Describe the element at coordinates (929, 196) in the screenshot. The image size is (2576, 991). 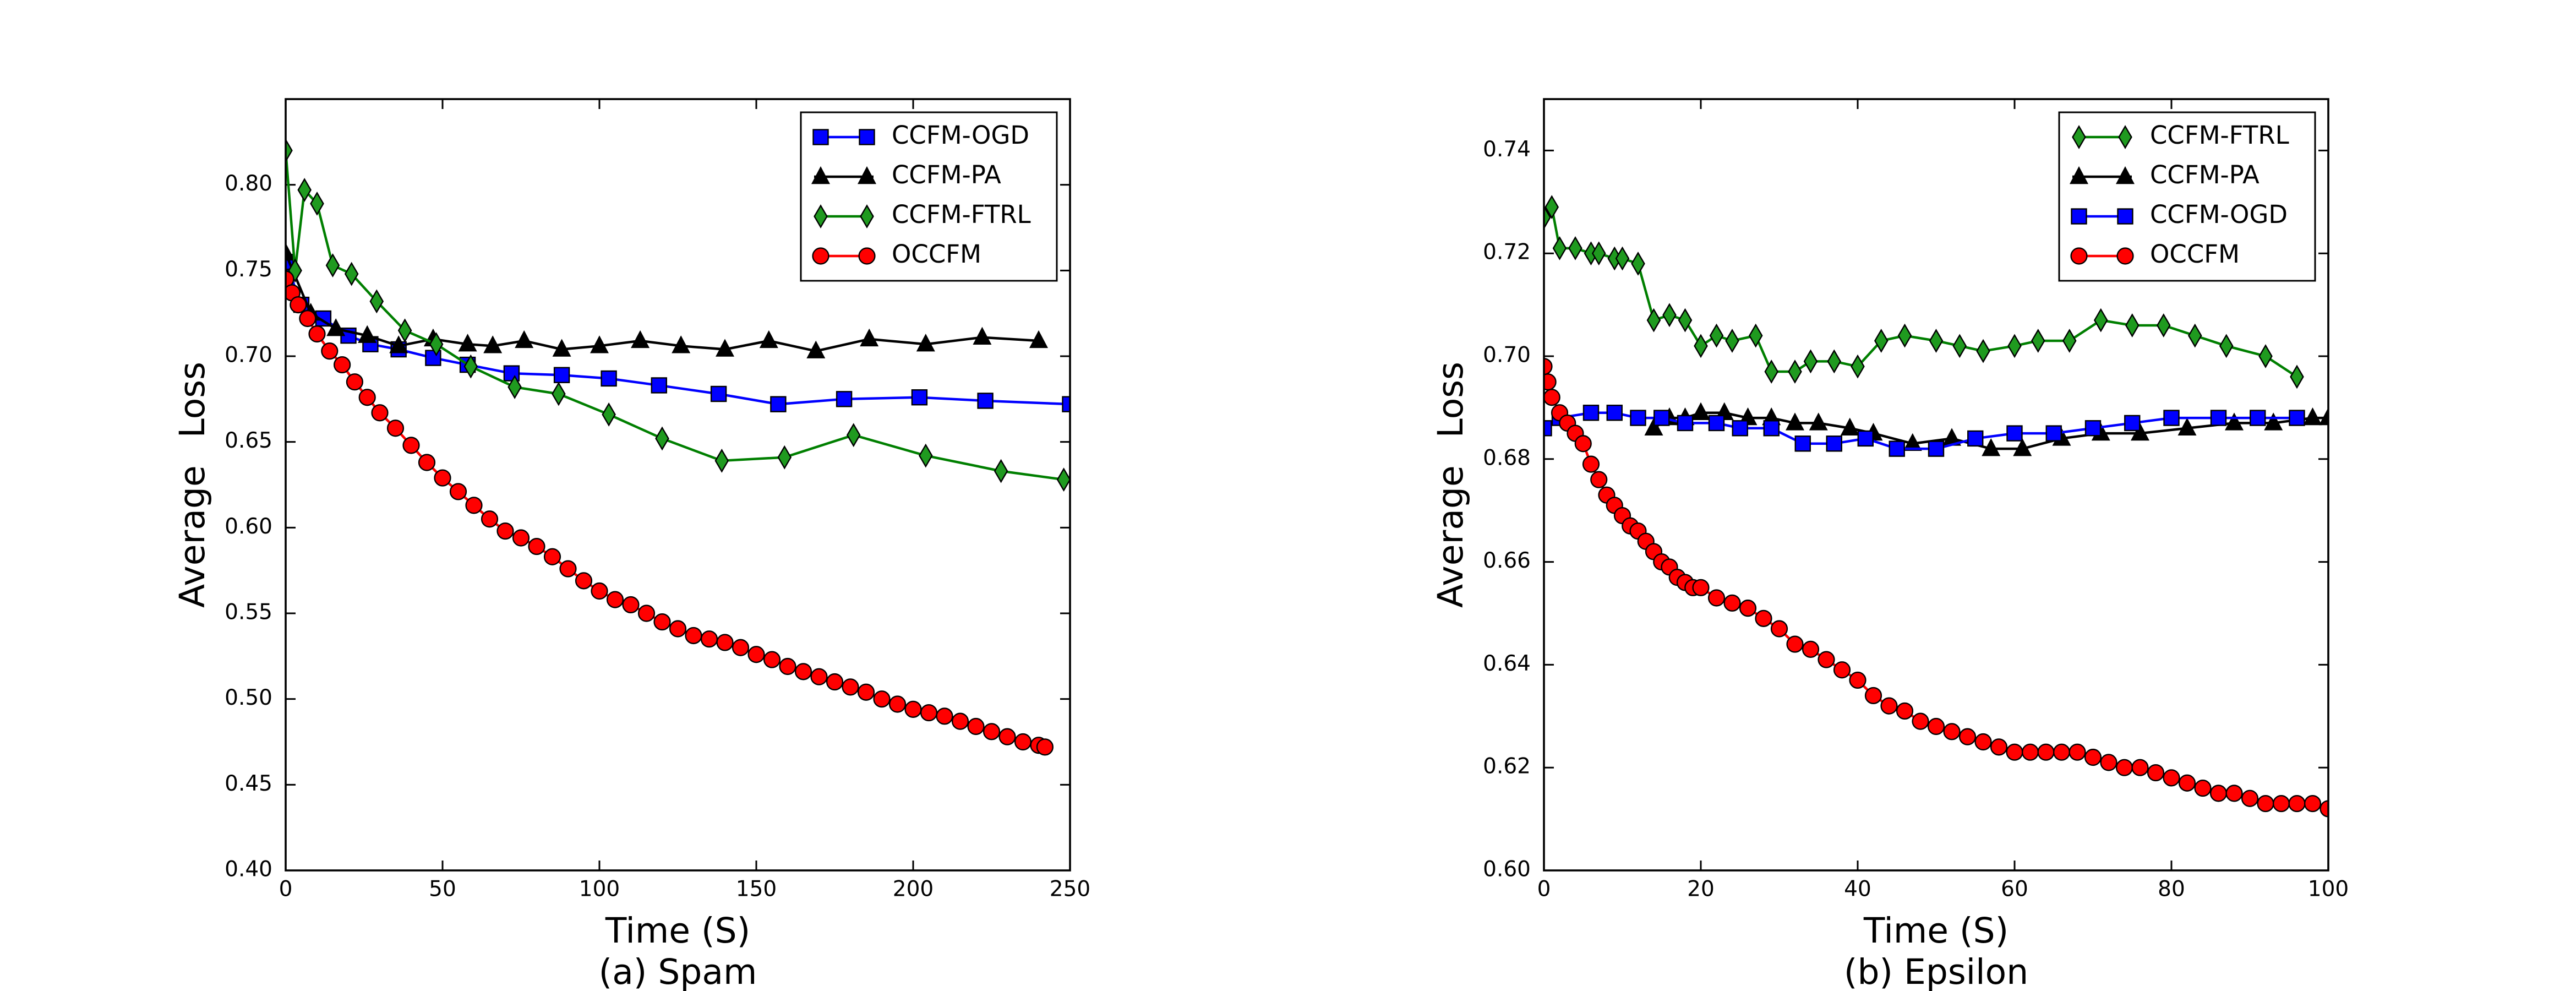
I see `legend-box` at that location.